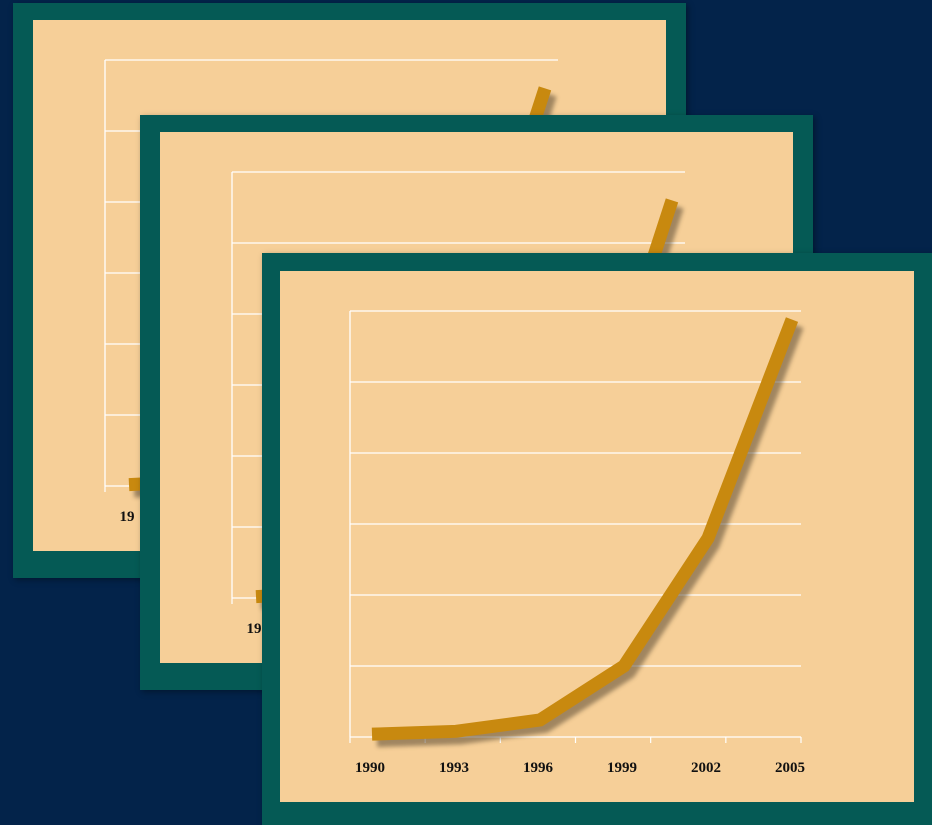  What do you see at coordinates (538, 768) in the screenshot?
I see `x-tick-label: 1996` at bounding box center [538, 768].